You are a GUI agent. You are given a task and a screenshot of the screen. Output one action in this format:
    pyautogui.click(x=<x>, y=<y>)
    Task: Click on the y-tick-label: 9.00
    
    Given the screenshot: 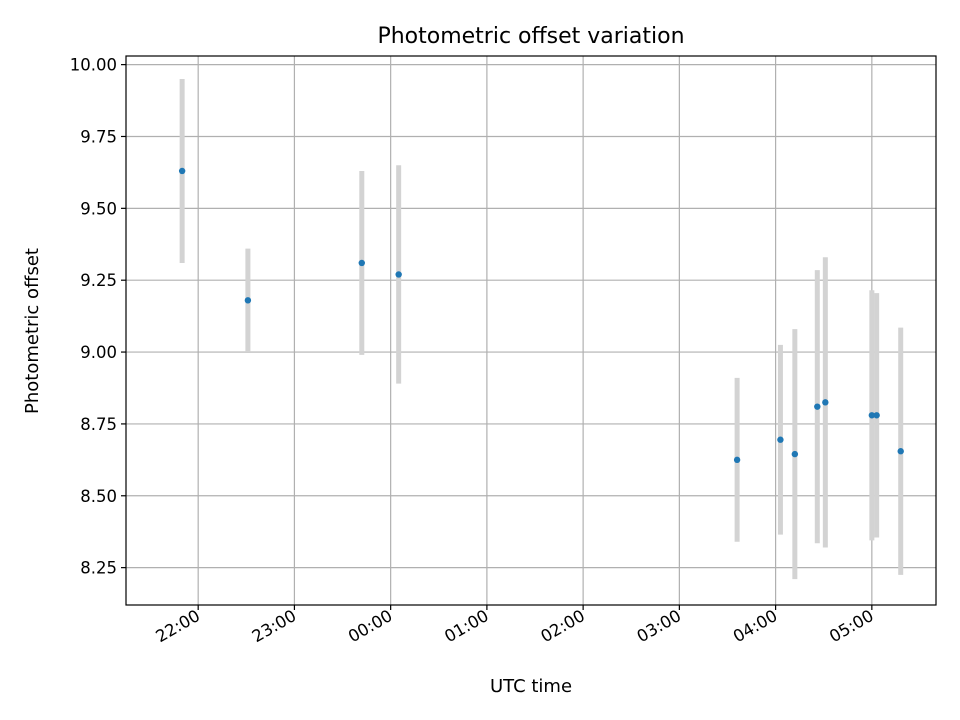 What is the action you would take?
    pyautogui.click(x=98, y=352)
    